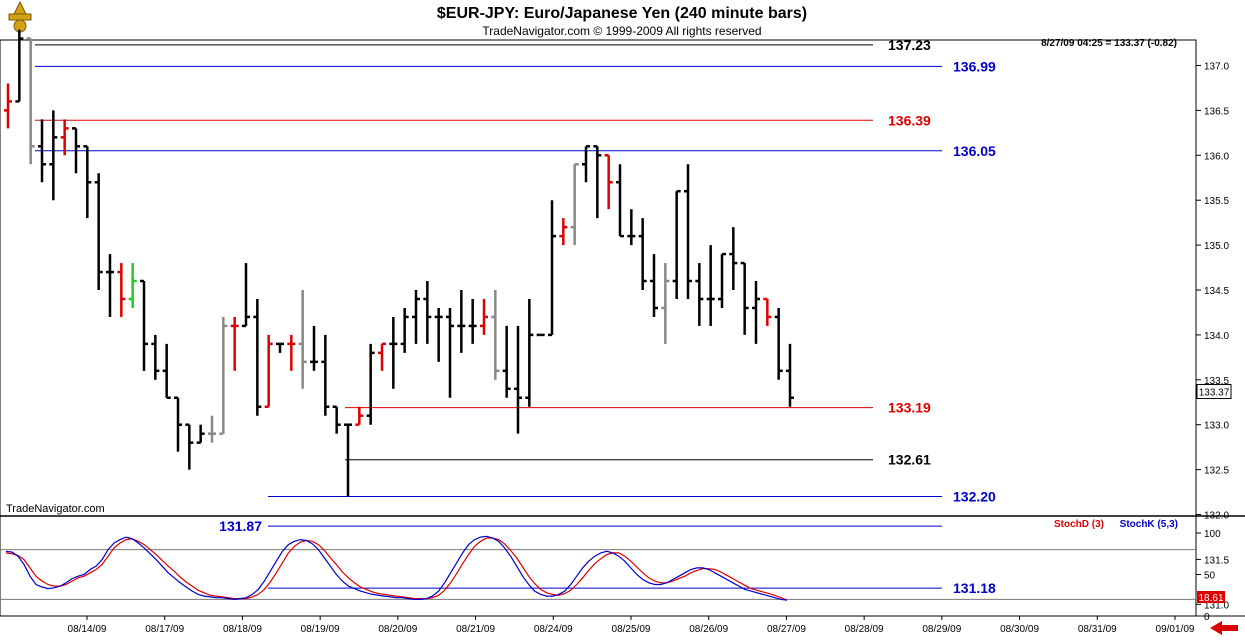  What do you see at coordinates (909, 408) in the screenshot?
I see `level-label: 133.19` at bounding box center [909, 408].